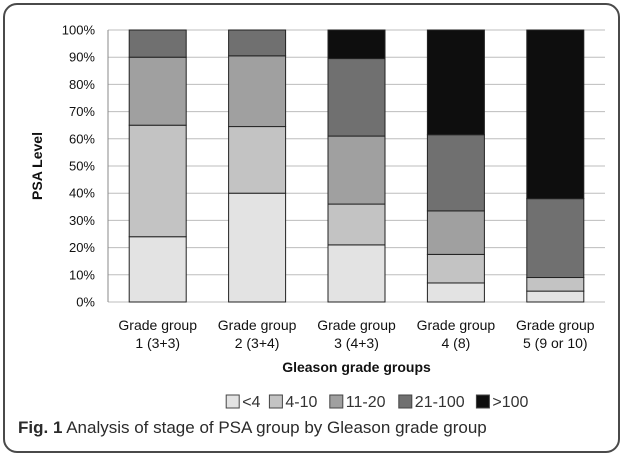  Describe the element at coordinates (257, 343) in the screenshot. I see `x-tick-label: 2 (3+4)` at that location.